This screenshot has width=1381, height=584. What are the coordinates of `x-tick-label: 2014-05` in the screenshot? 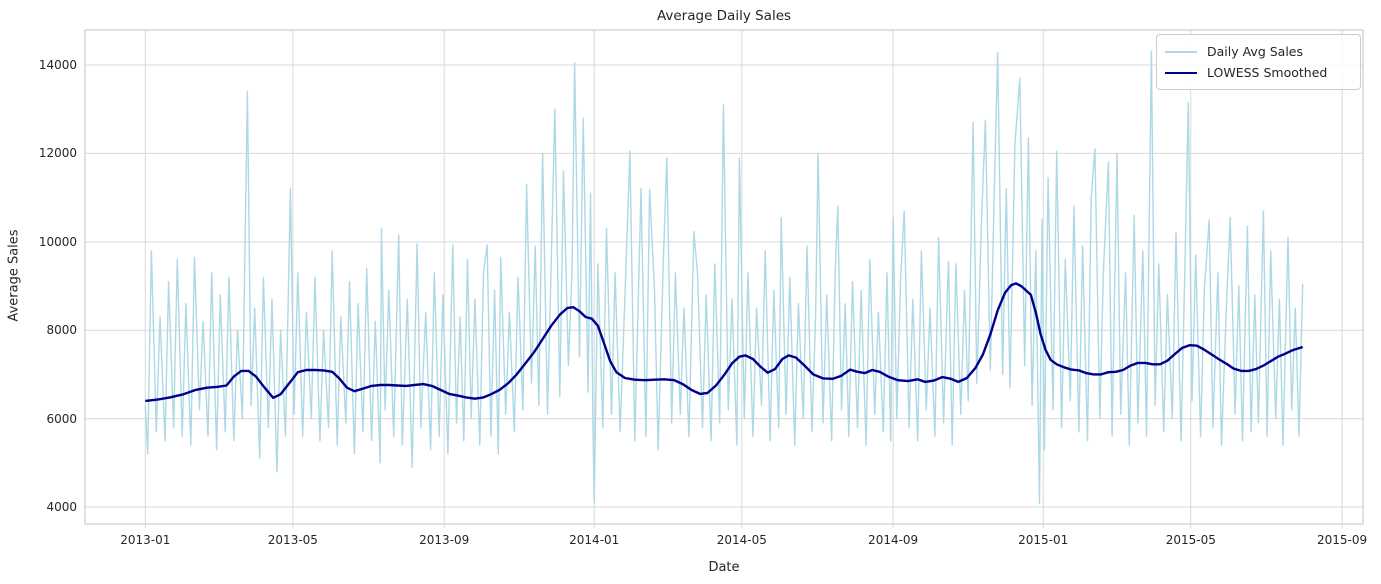 It's located at (741, 540).